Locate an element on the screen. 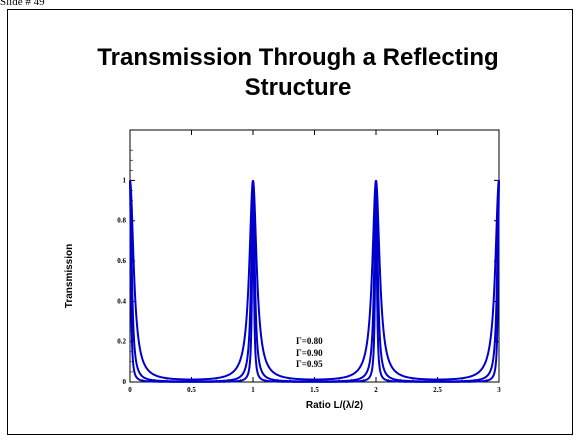 This screenshot has height=436, width=581. series-annotation-label: Γ=0.90 is located at coordinates (309, 353).